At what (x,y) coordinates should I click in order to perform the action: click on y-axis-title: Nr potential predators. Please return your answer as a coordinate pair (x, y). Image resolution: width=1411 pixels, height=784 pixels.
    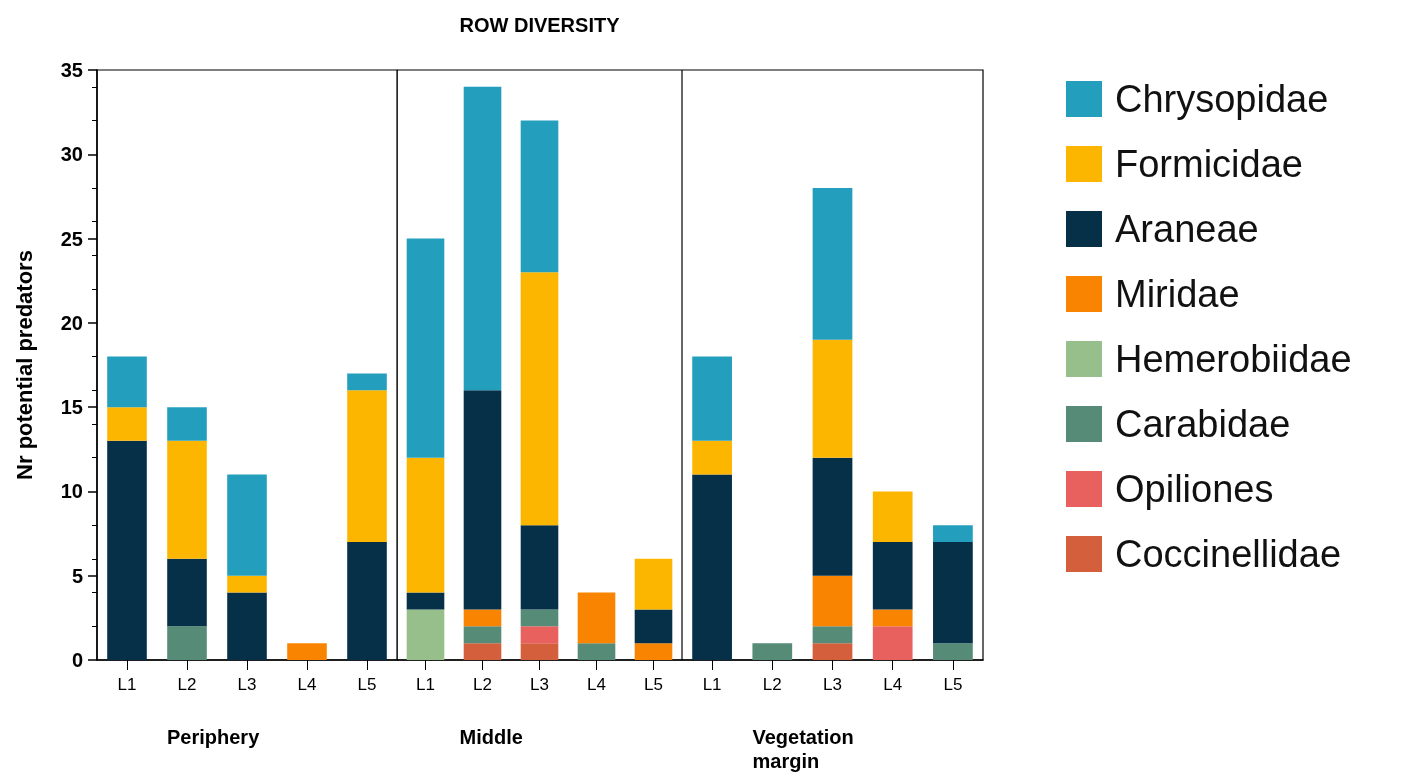
    Looking at the image, I should click on (24, 365).